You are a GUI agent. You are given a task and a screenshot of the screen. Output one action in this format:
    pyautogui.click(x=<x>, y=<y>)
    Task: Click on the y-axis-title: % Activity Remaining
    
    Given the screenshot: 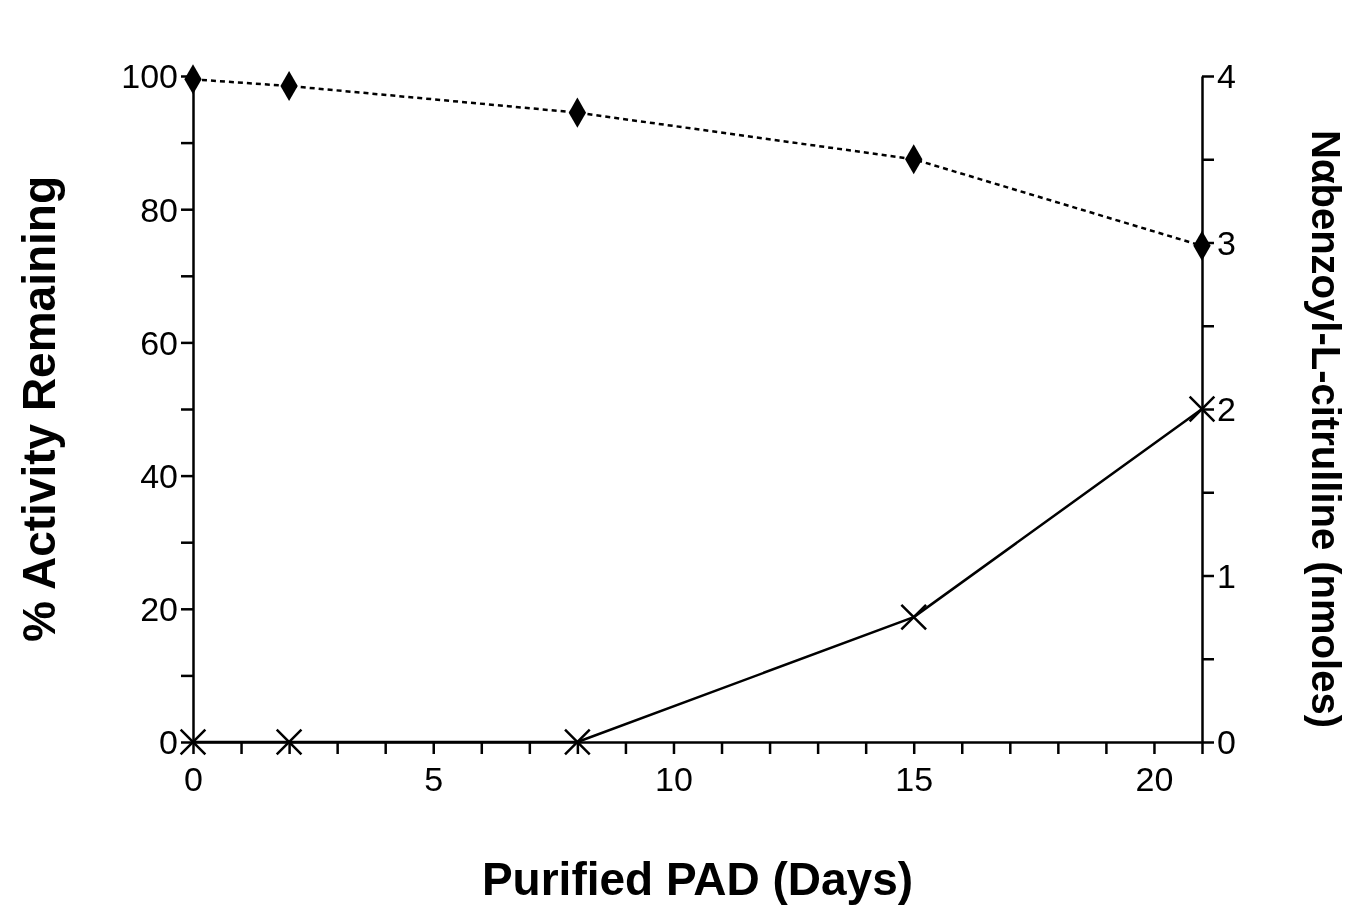 What is the action you would take?
    pyautogui.click(x=39, y=409)
    